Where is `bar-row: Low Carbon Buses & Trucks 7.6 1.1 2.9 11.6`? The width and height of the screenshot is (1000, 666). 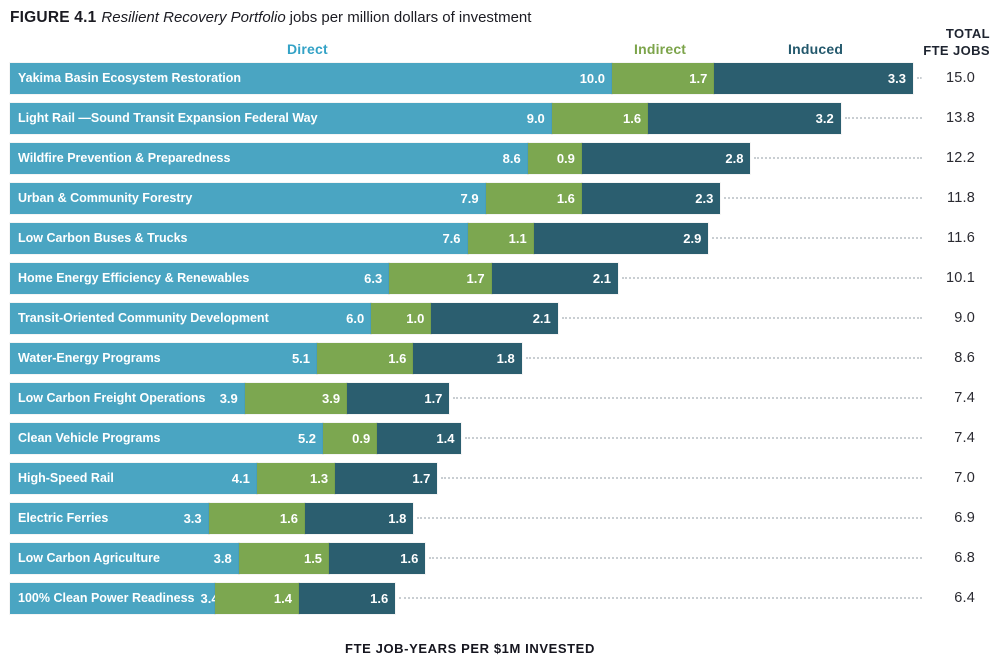 bar-row: Low Carbon Buses & Trucks 7.6 1.1 2.9 11.6 is located at coordinates (505, 238).